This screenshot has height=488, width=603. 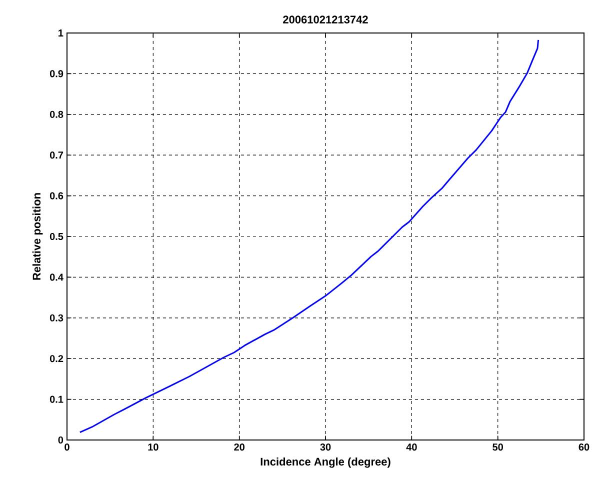 What do you see at coordinates (57, 196) in the screenshot?
I see `y-tick-label: 0.6` at bounding box center [57, 196].